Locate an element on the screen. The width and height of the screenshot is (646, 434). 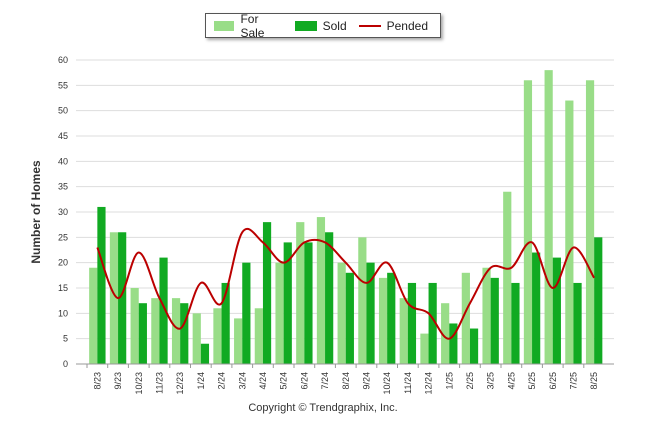
x-tick-label: 4/25 is located at coordinates (511, 381).